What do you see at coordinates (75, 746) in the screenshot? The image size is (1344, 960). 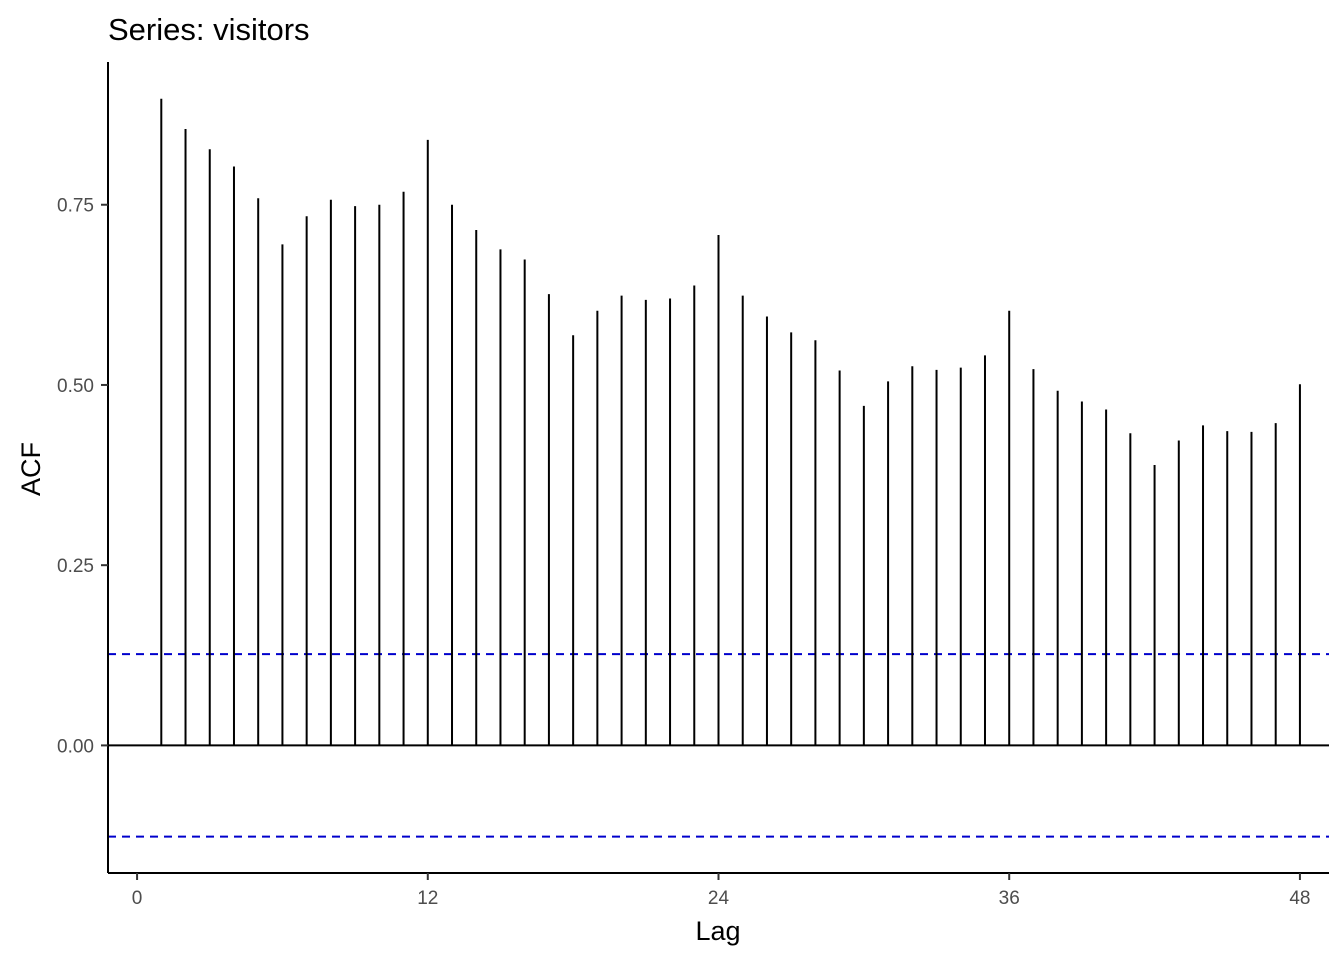 I see `y-tick-label: 0.00` at bounding box center [75, 746].